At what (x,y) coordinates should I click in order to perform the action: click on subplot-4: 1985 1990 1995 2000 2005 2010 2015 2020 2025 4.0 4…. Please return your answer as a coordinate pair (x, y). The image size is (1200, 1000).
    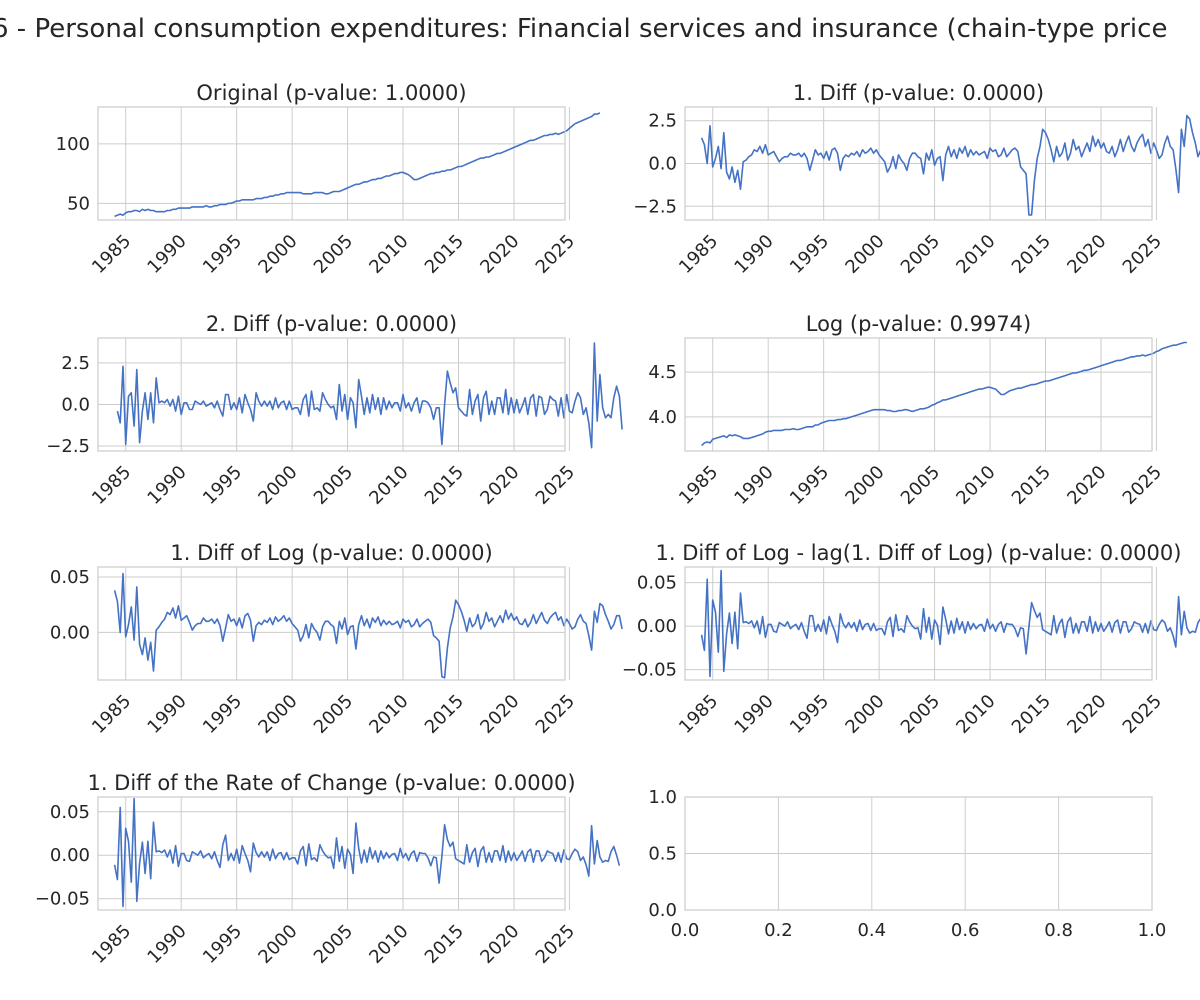
    Looking at the image, I should click on (917, 410).